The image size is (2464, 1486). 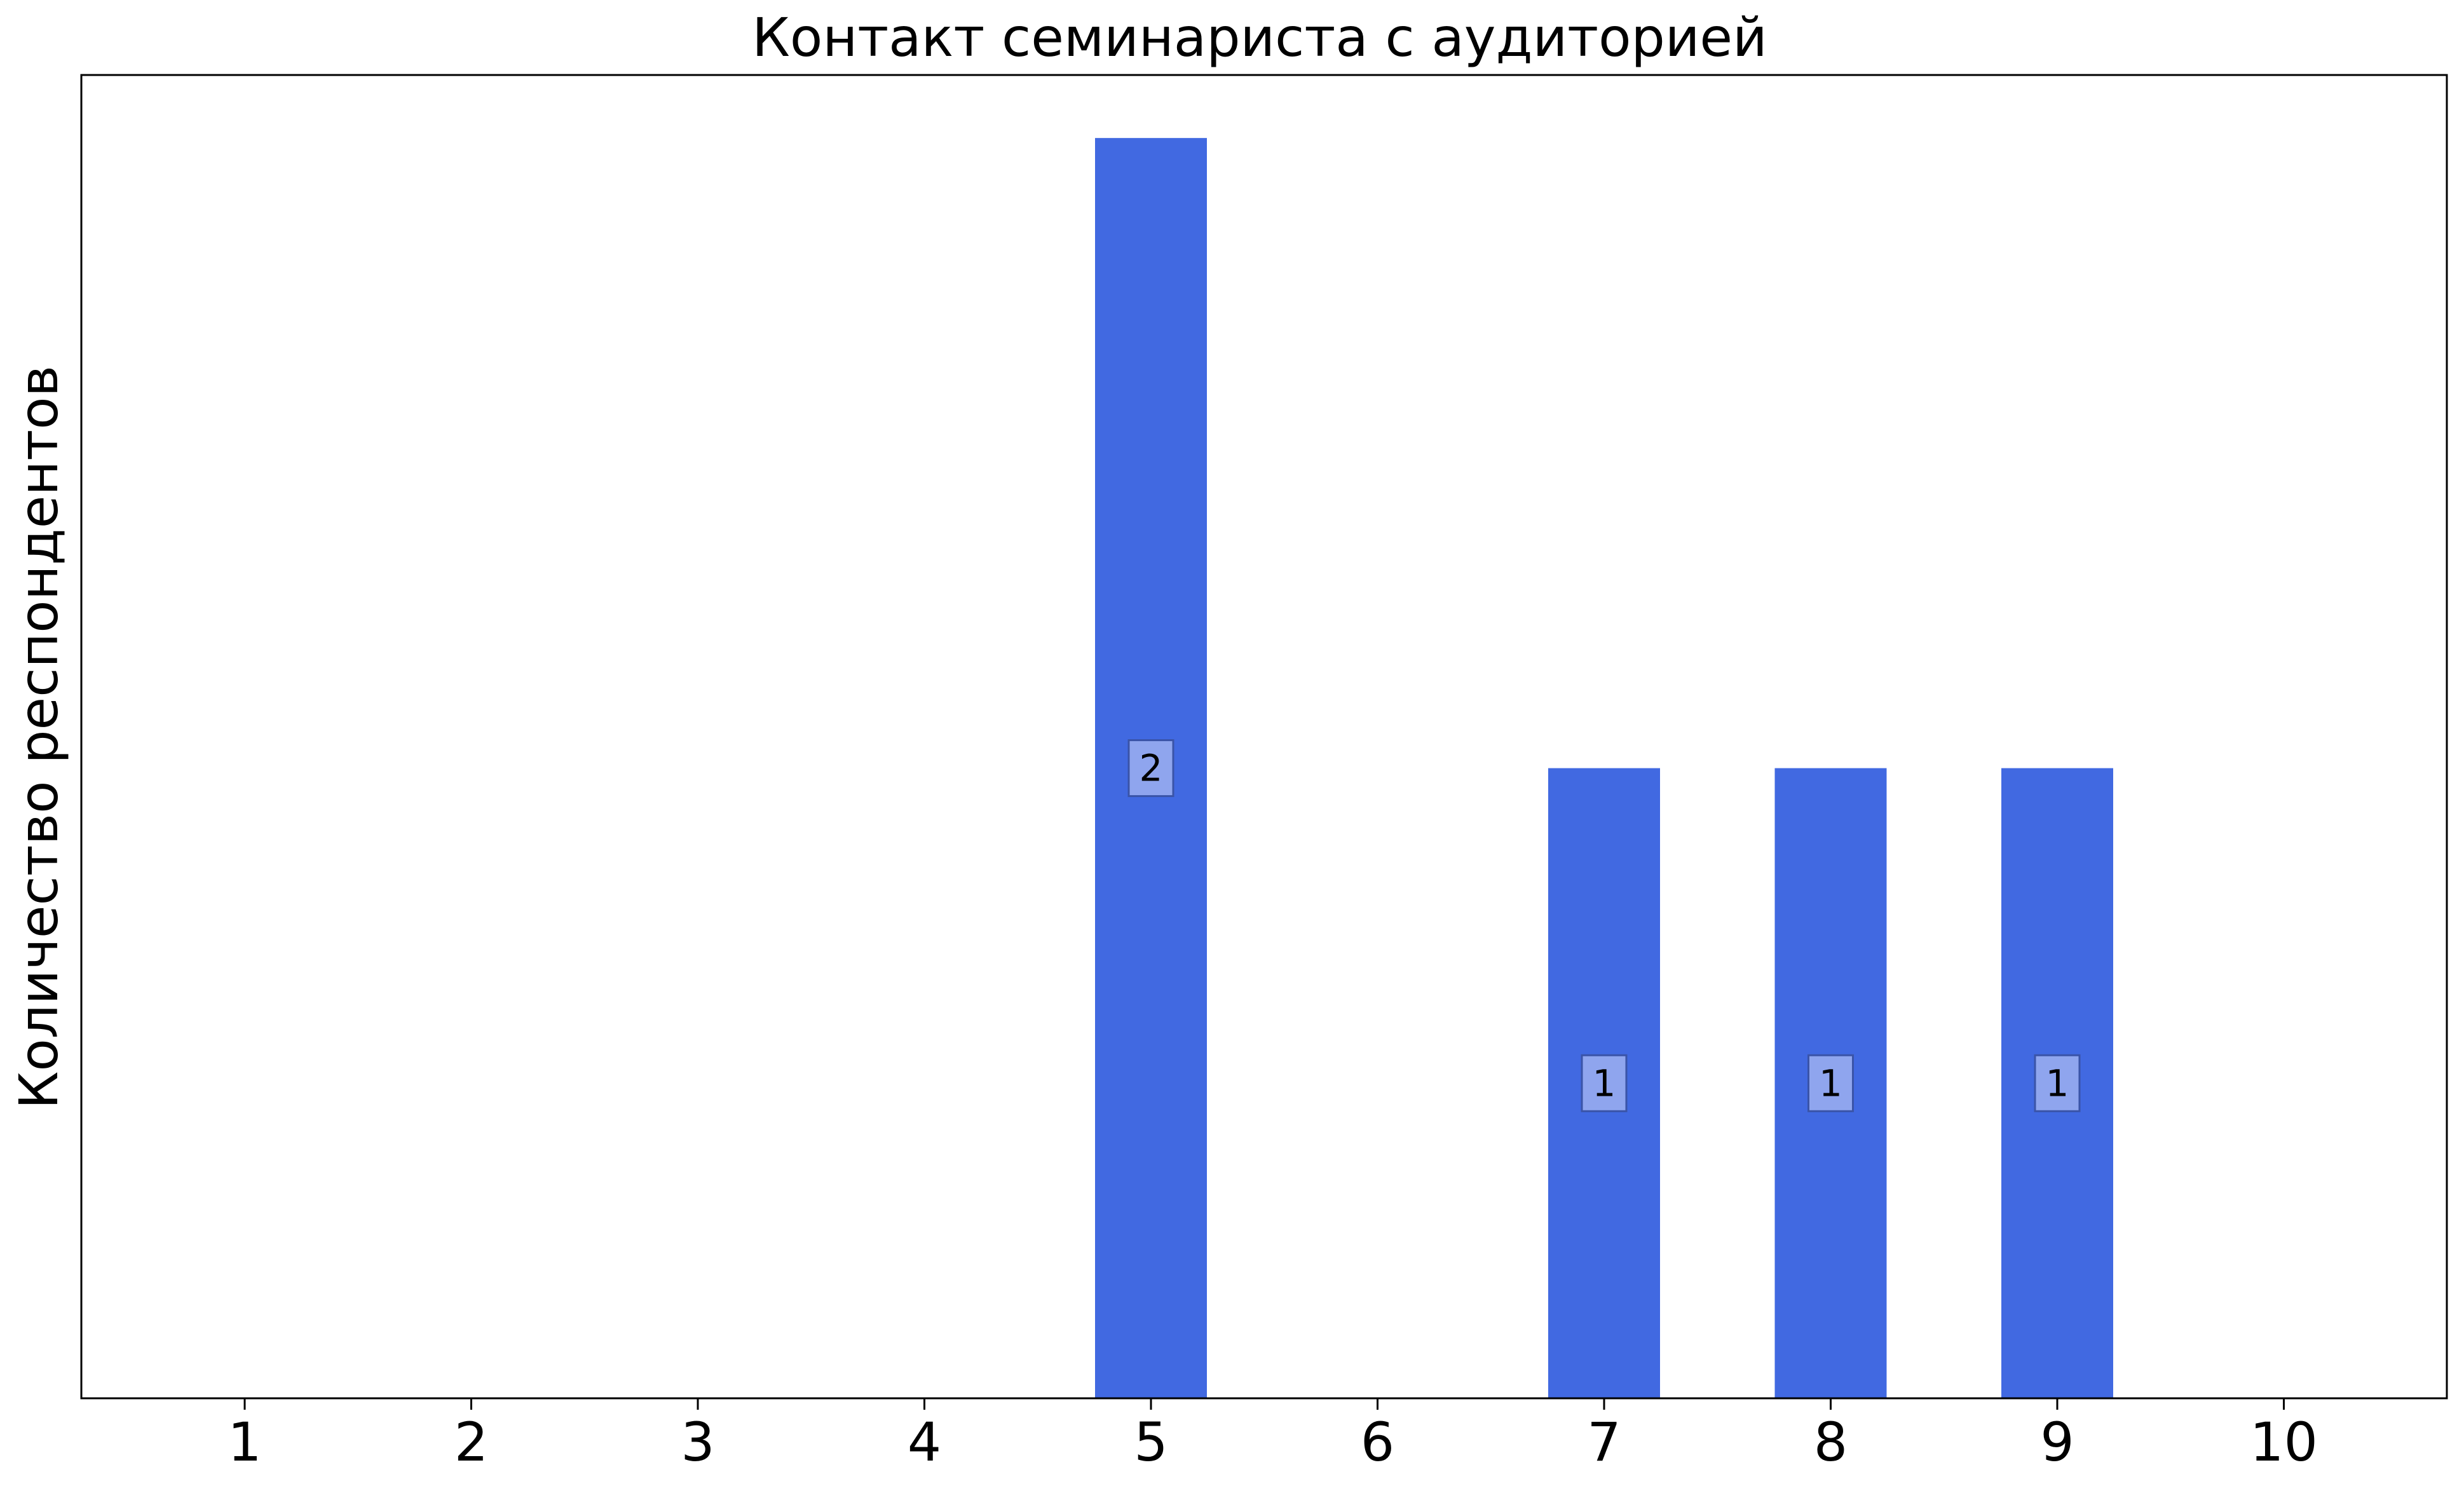 I want to click on x-tick-label-10: 10, so click(x=2284, y=1442).